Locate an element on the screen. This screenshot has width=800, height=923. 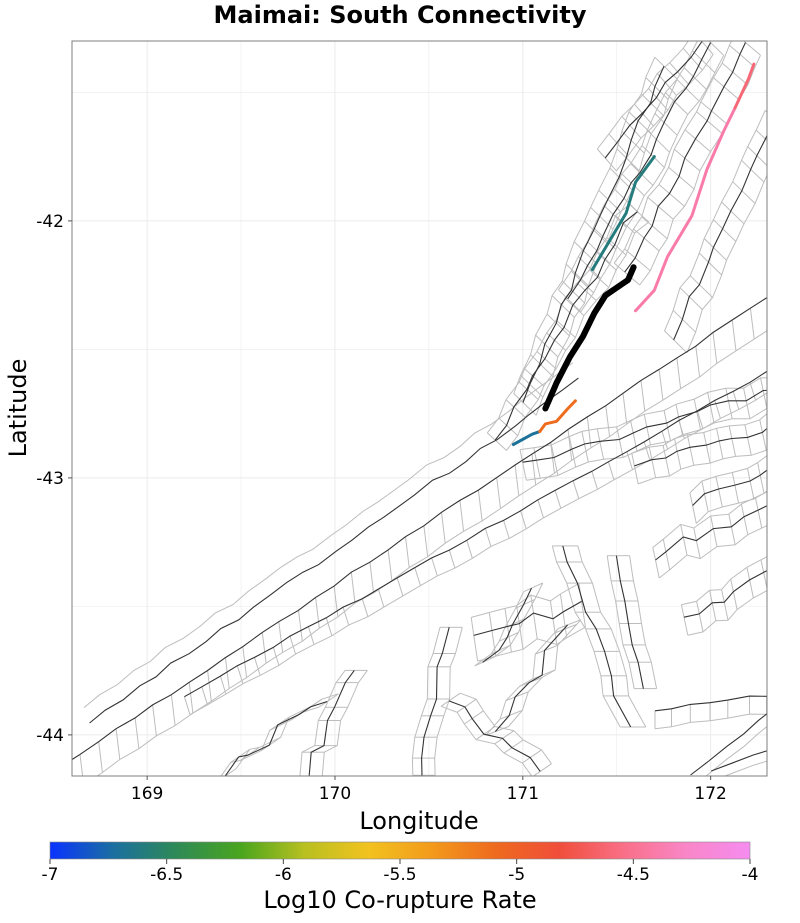
colorbar-tick-label: -6.5 is located at coordinates (166, 875).